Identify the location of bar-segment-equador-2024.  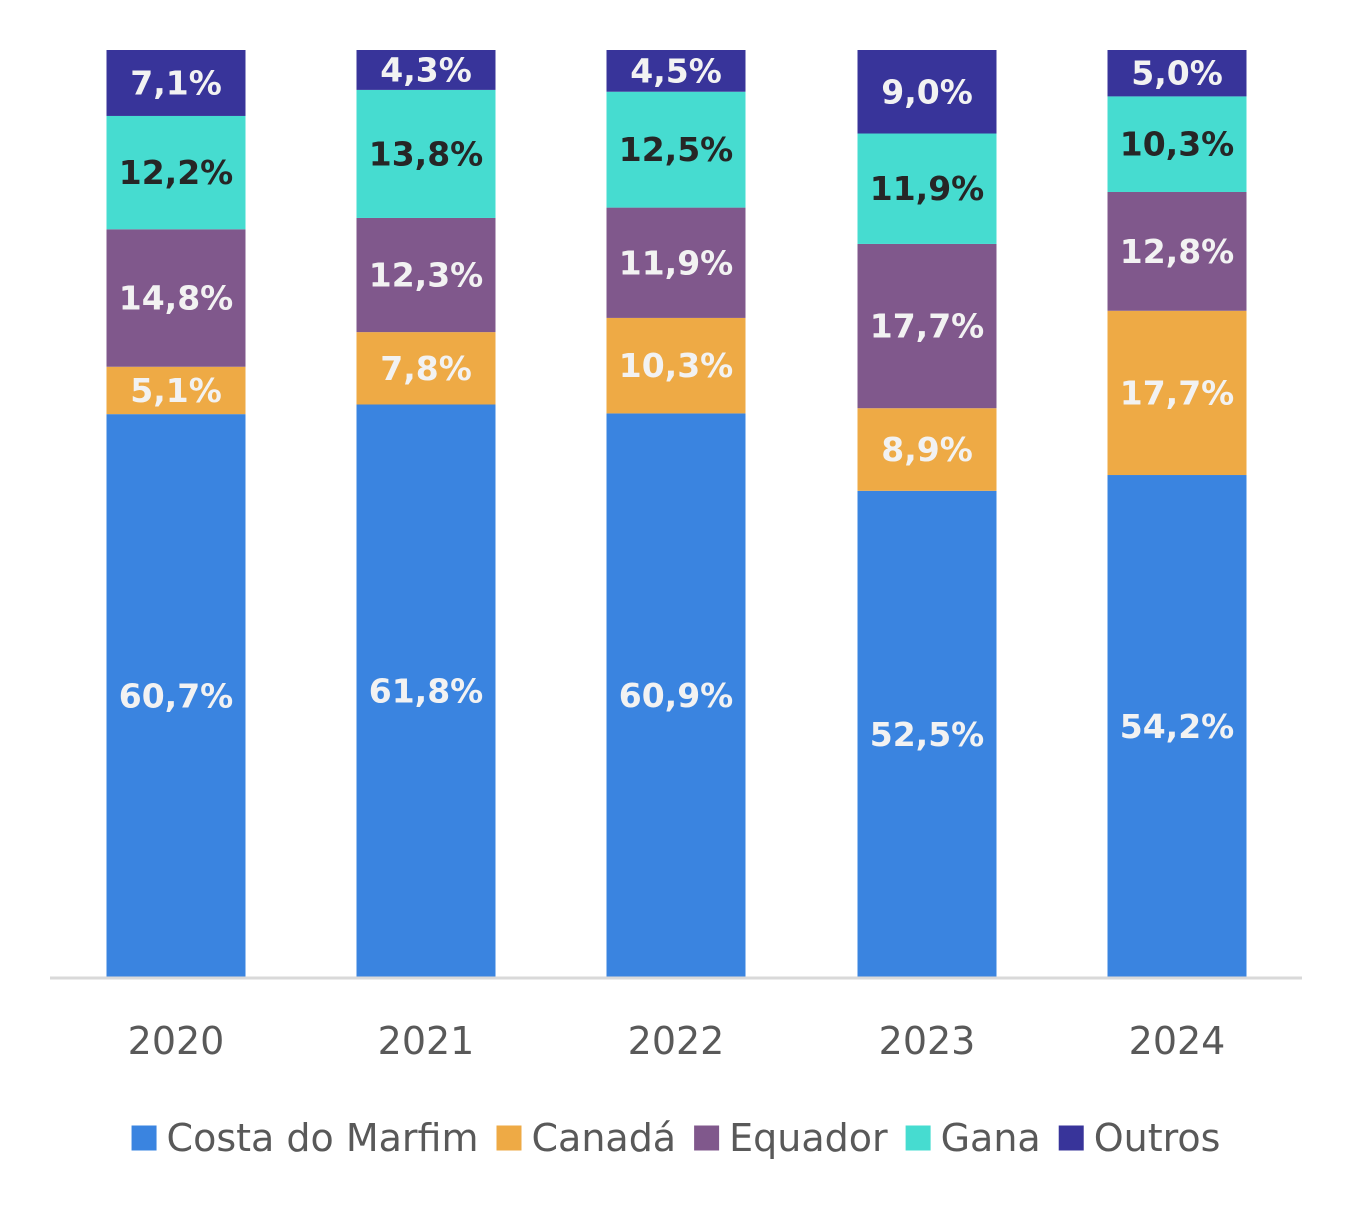
(1177, 251).